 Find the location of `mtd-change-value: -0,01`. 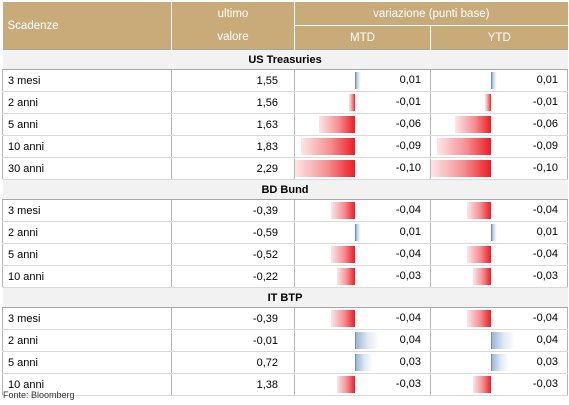

mtd-change-value: -0,01 is located at coordinates (408, 102).